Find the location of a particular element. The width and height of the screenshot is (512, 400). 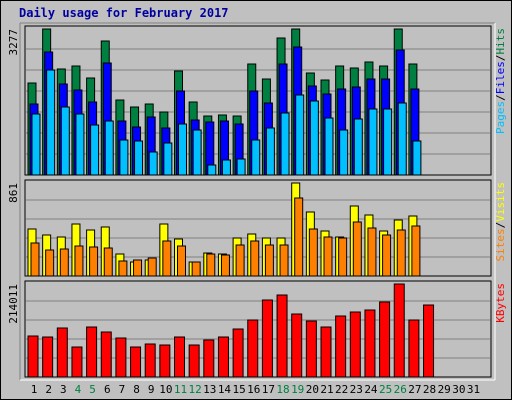

day-label-14: 14 is located at coordinates (225, 389).